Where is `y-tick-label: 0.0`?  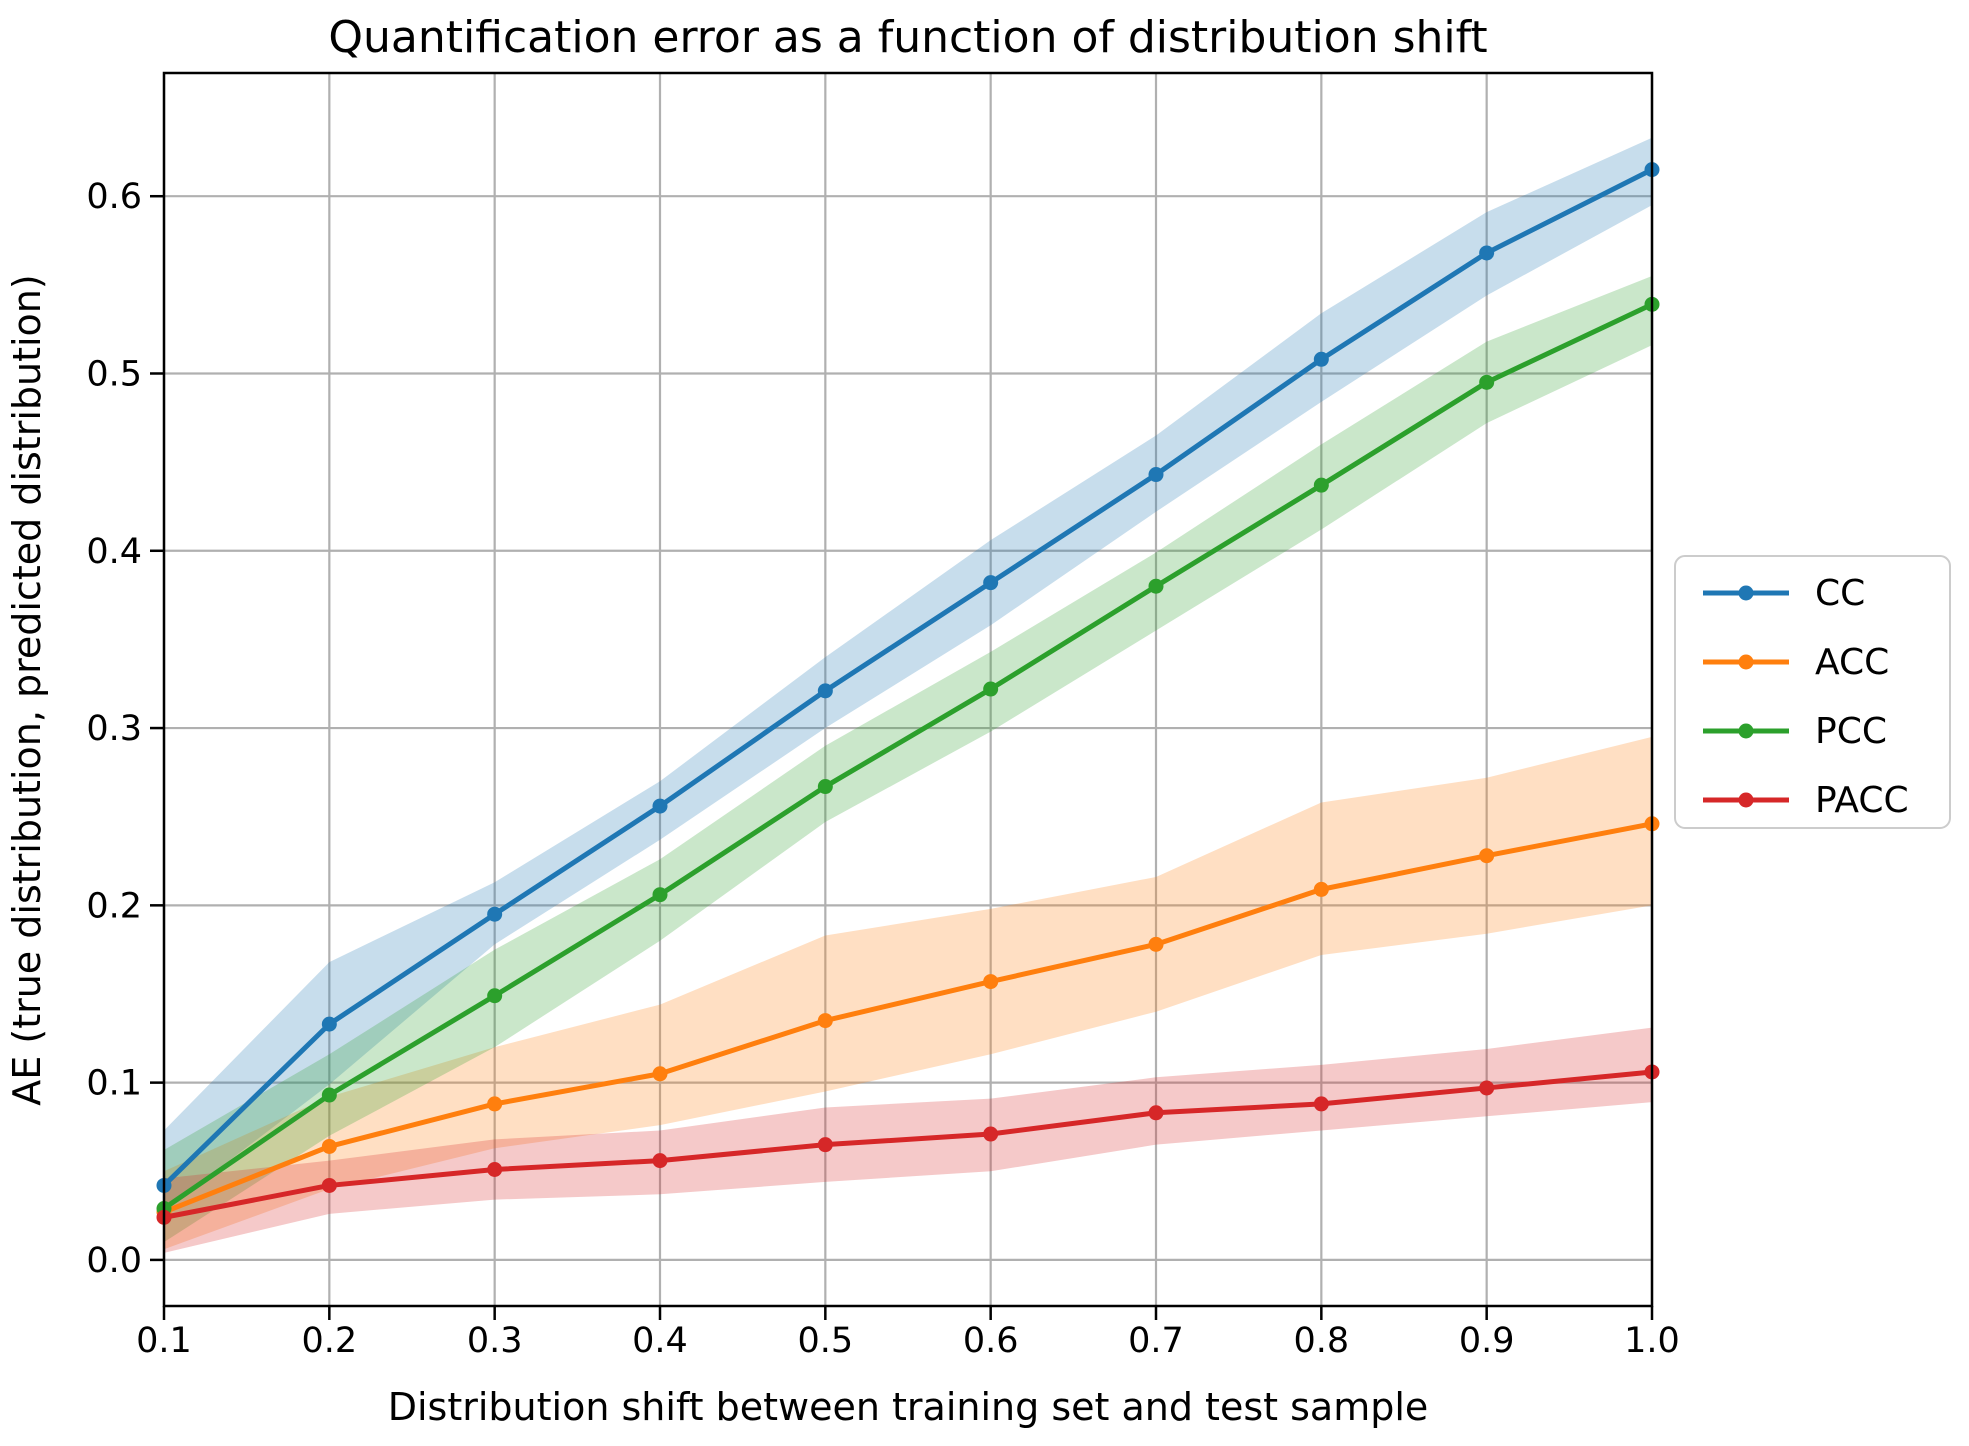
y-tick-label: 0.0 is located at coordinates (114, 1261).